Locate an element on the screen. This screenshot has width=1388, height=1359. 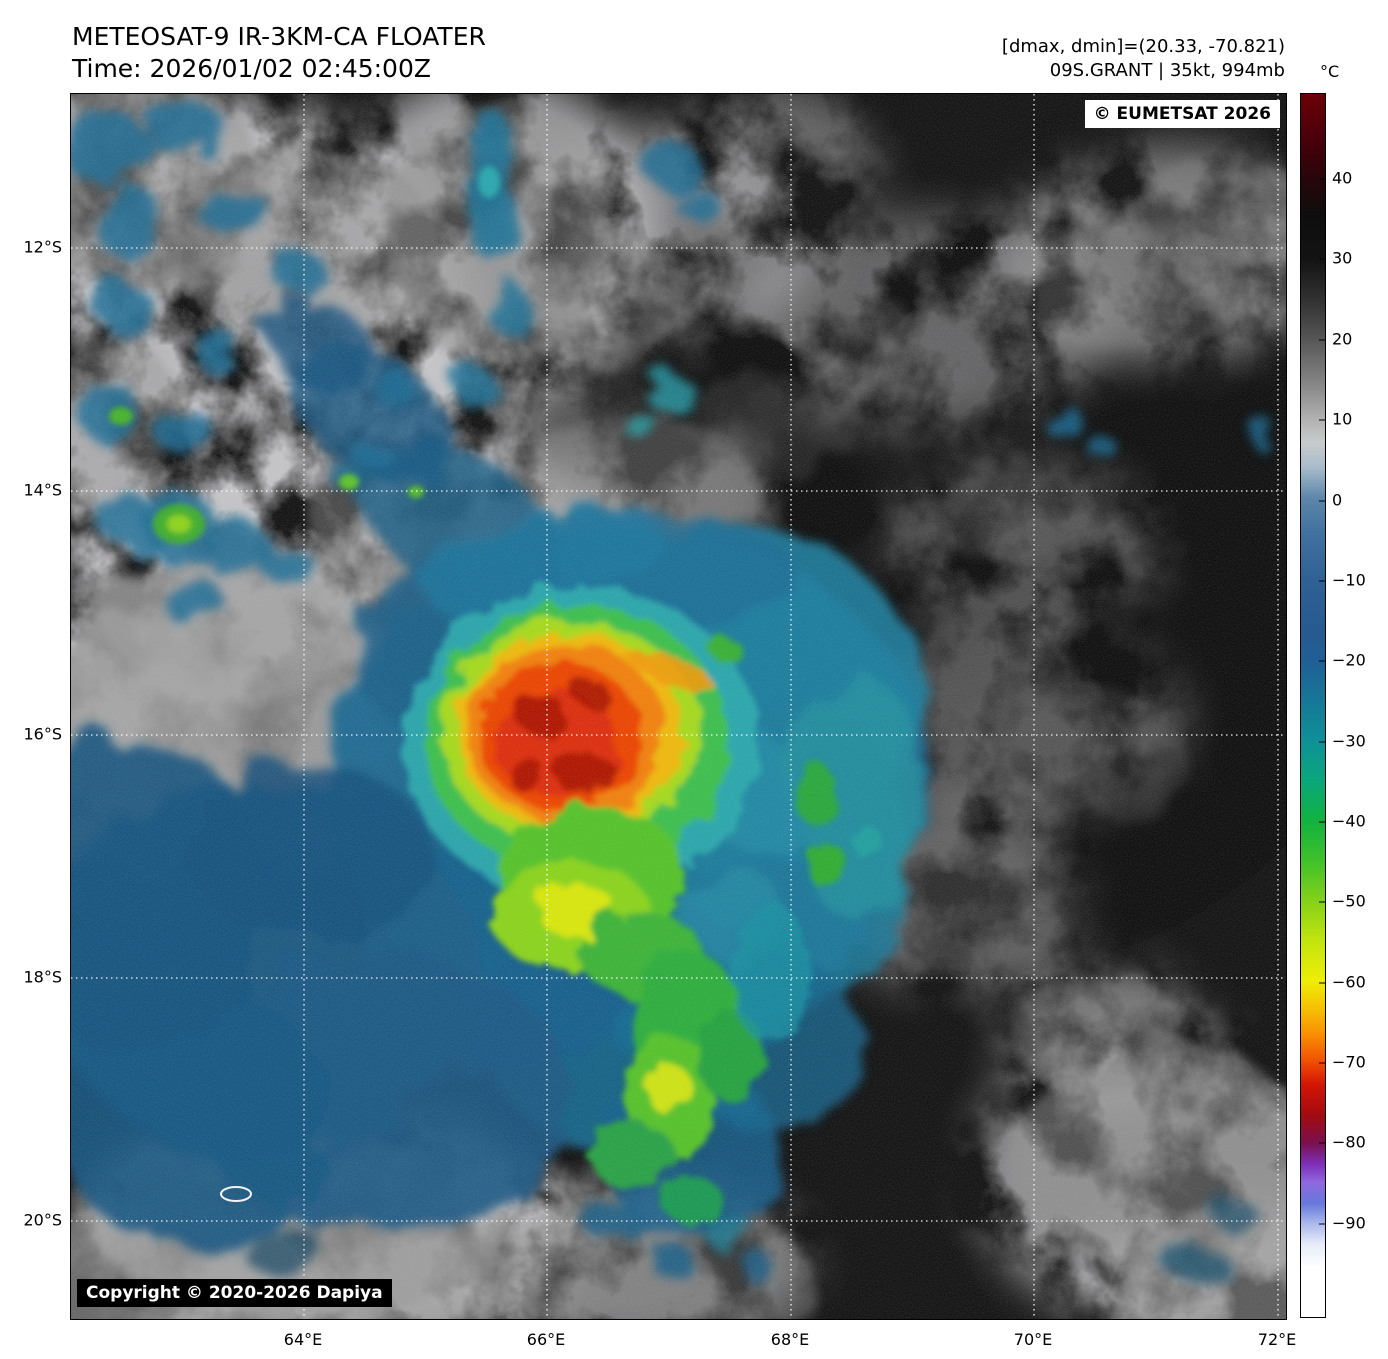
copyright-label: Copyright © 2020-2026 Dapiya is located at coordinates (234, 1293).